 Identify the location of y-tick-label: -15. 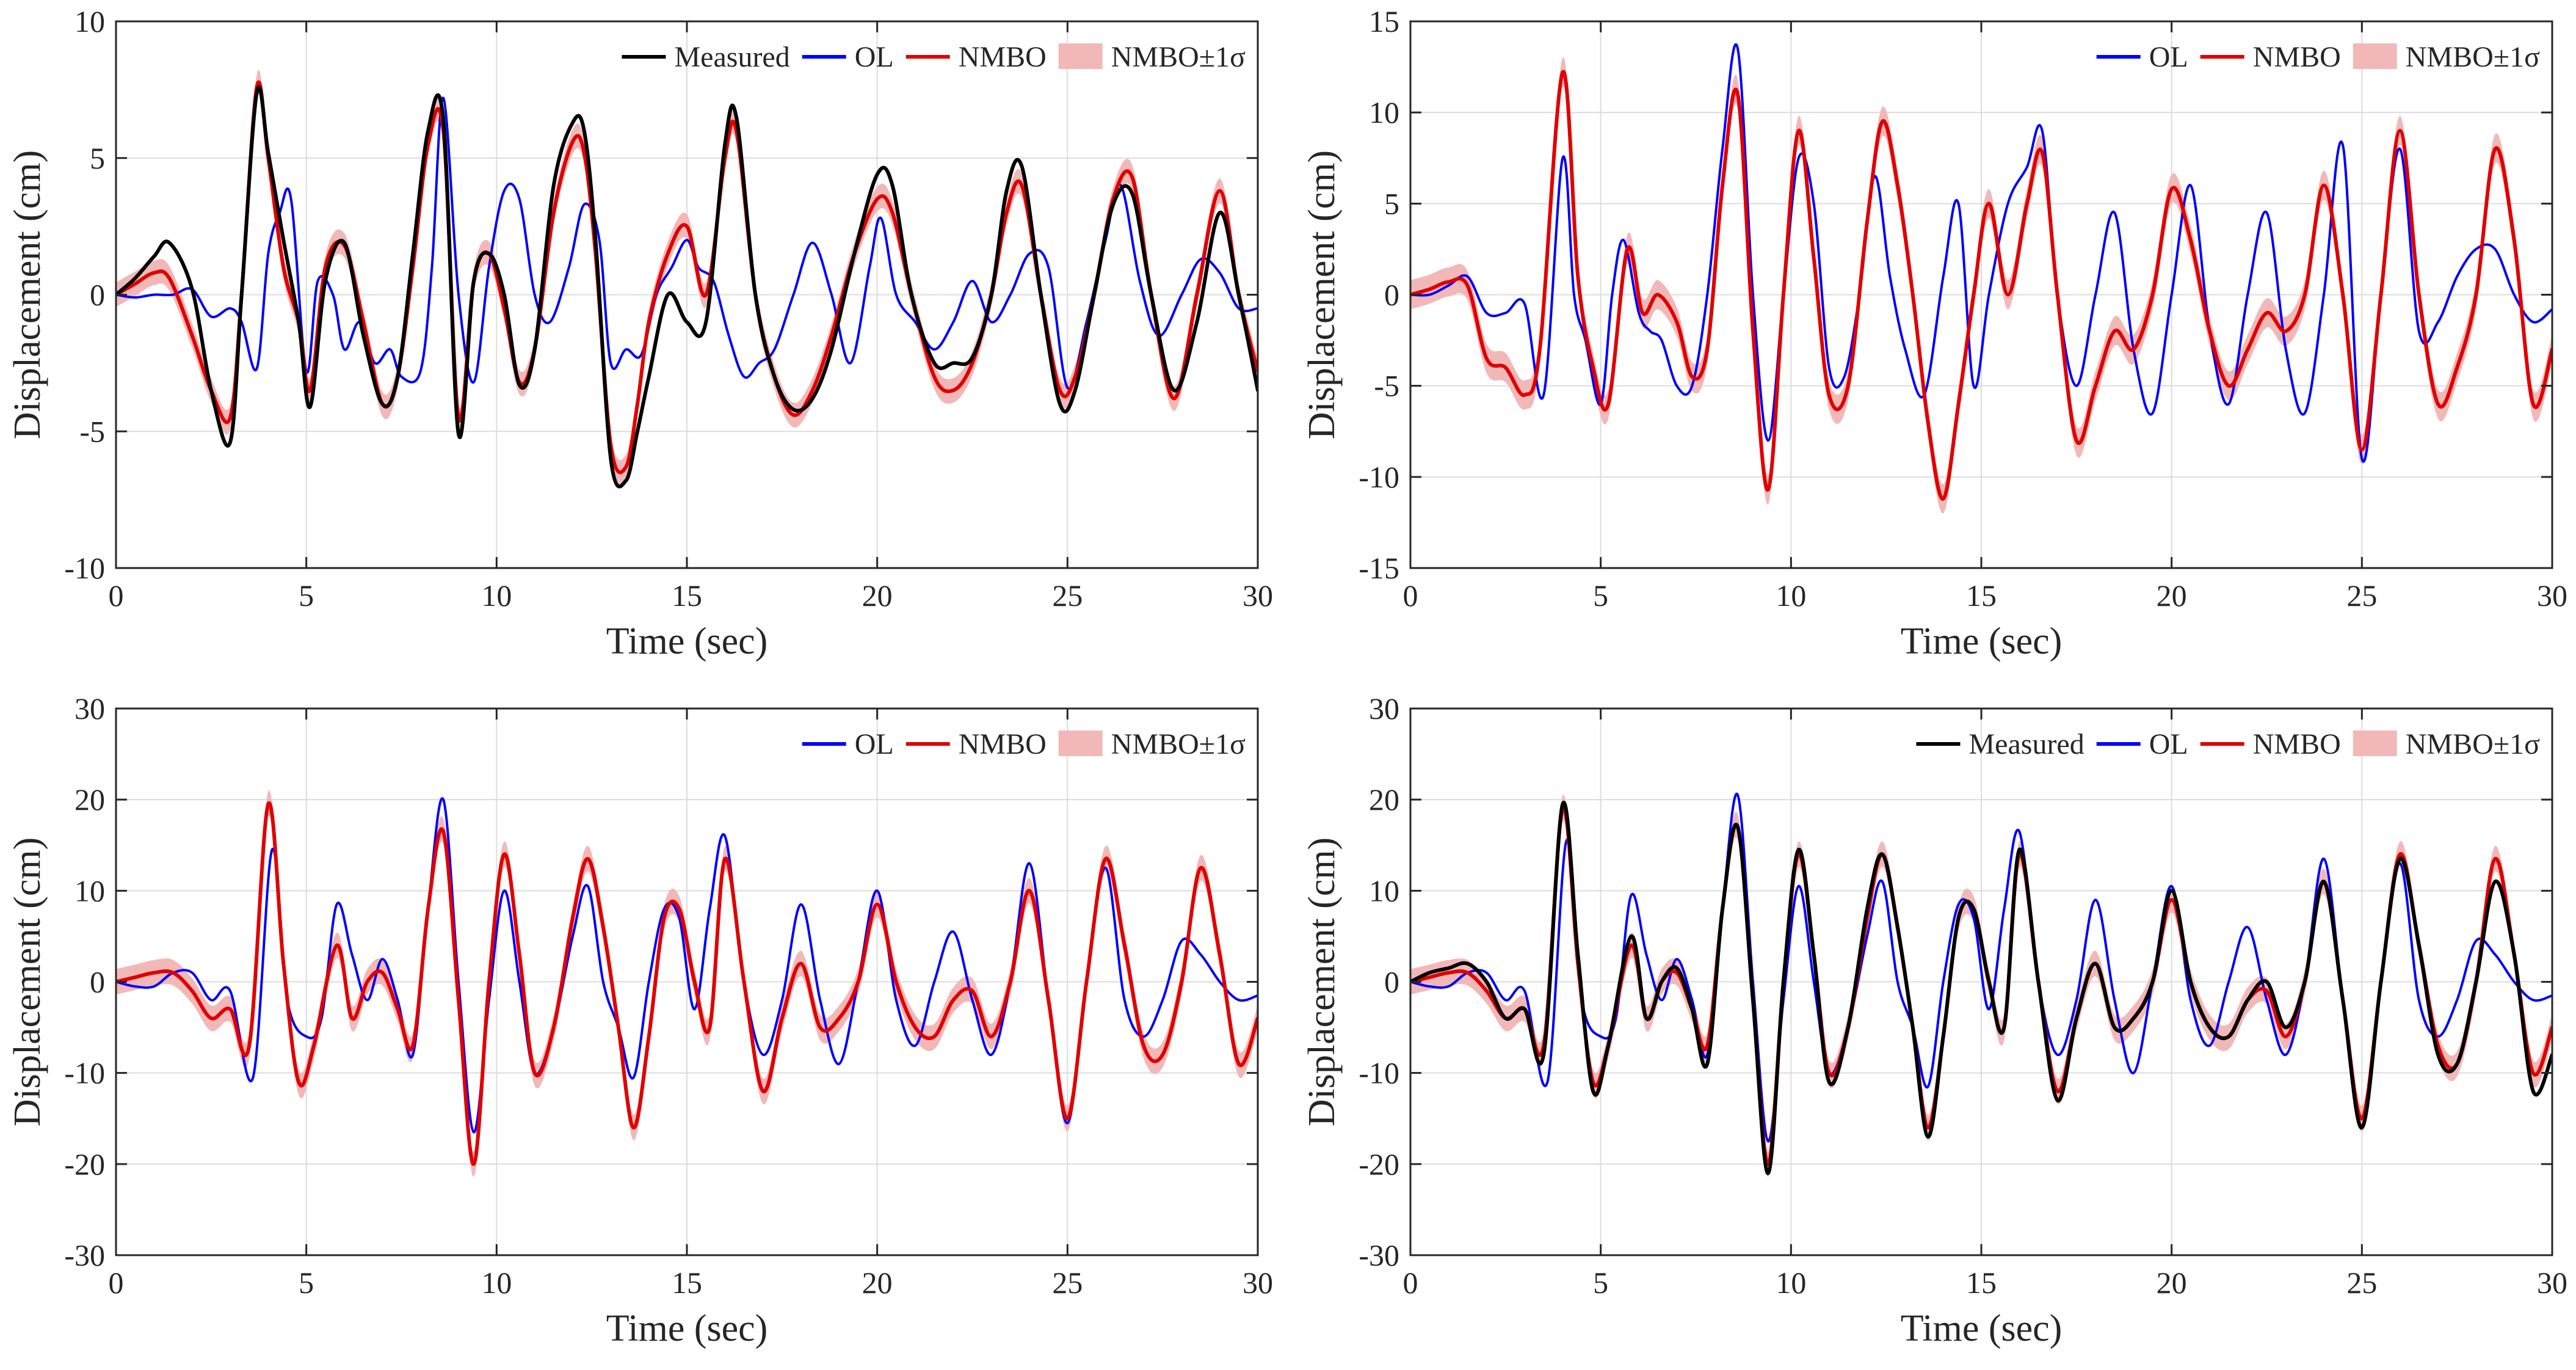
(1379, 568).